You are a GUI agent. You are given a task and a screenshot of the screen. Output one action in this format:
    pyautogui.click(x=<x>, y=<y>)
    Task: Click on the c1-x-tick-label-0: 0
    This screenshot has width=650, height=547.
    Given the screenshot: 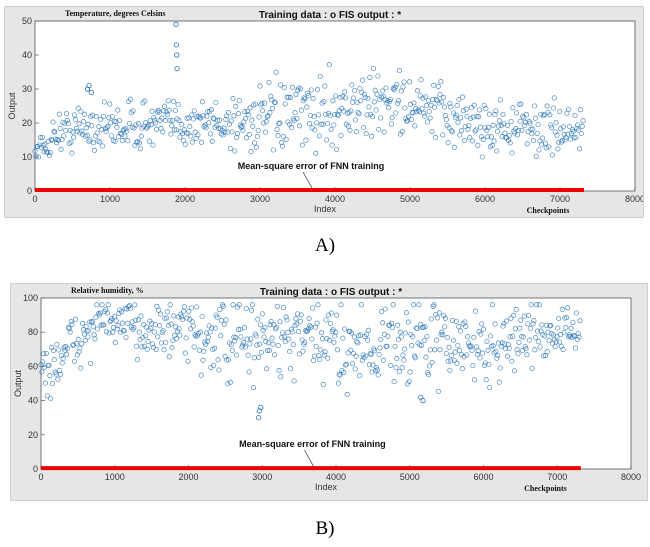 What is the action you would take?
    pyautogui.click(x=40, y=477)
    